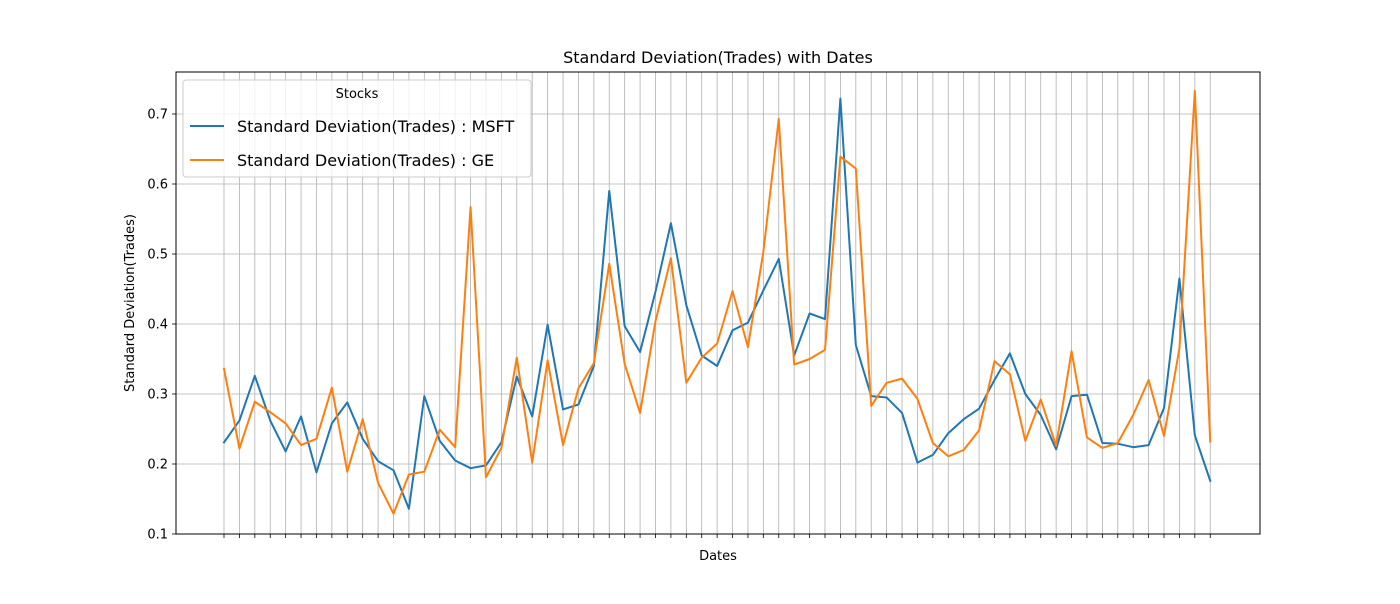 The height and width of the screenshot is (604, 1400). I want to click on legend-title: Stocks, so click(357, 94).